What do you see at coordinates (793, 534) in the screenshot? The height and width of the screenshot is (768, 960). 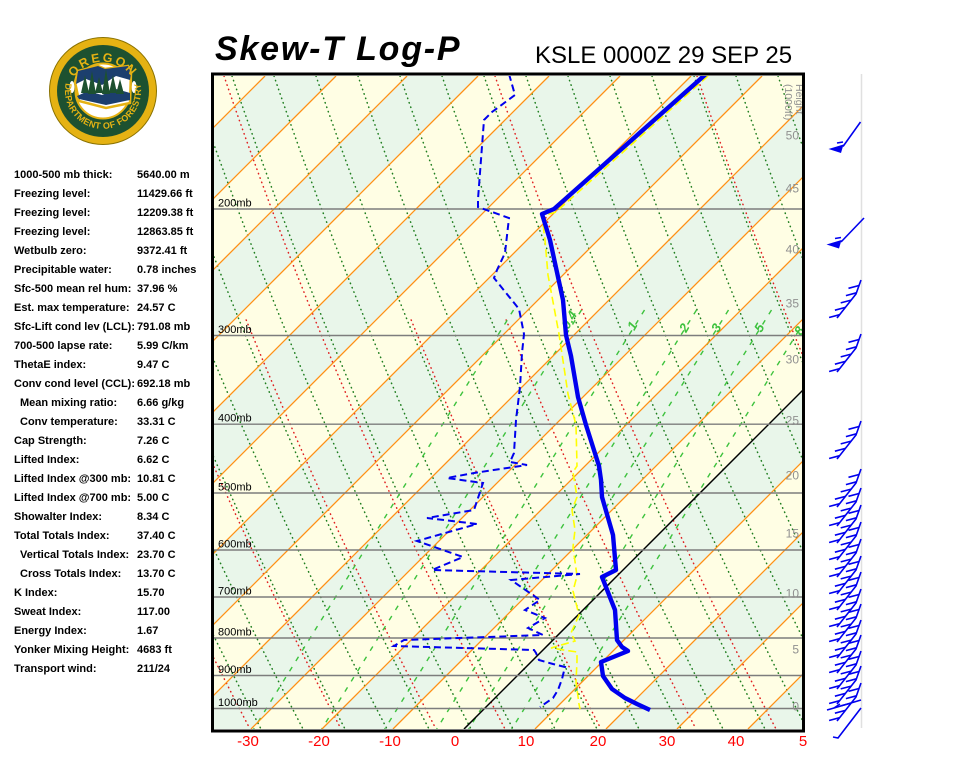 I see `svg-text: 15` at bounding box center [793, 534].